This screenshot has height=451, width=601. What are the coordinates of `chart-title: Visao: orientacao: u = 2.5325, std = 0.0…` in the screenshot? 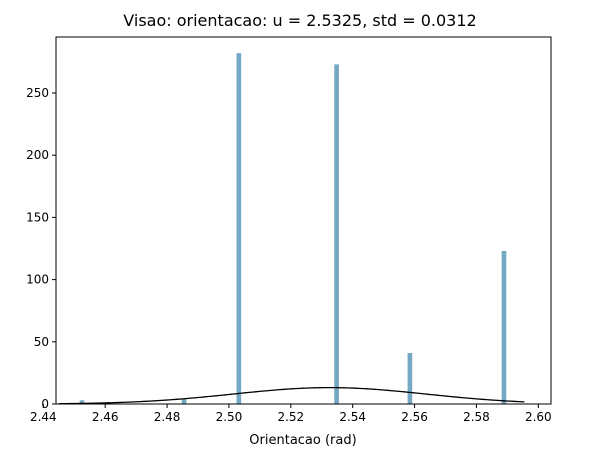 It's located at (299, 20).